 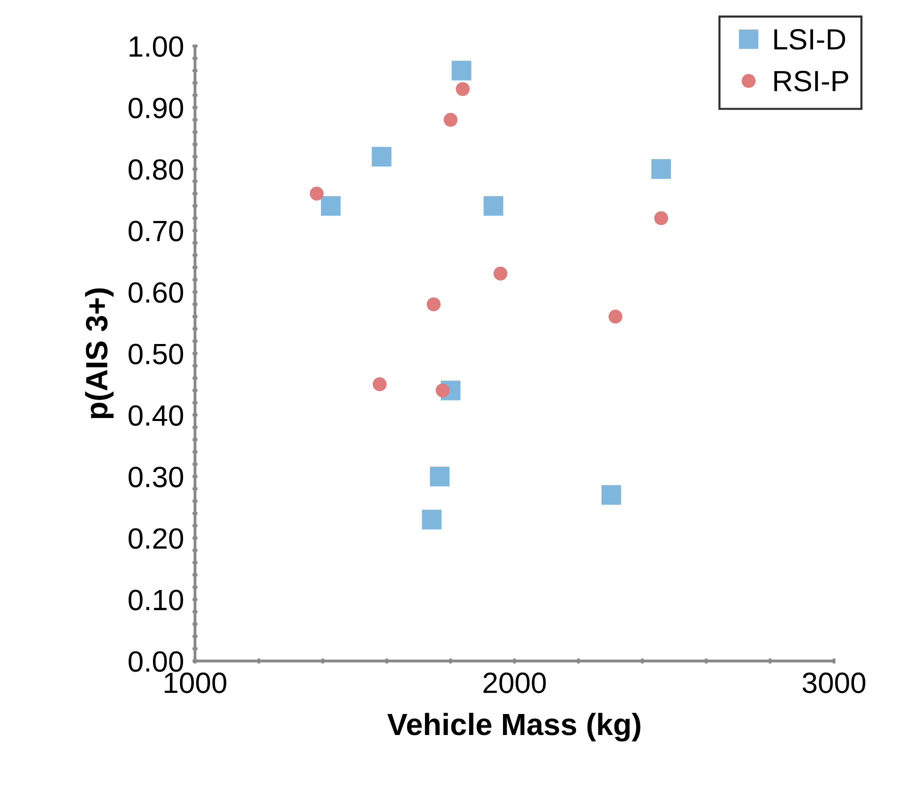 What do you see at coordinates (156, 354) in the screenshot?
I see `y-tick-label: 0.50` at bounding box center [156, 354].